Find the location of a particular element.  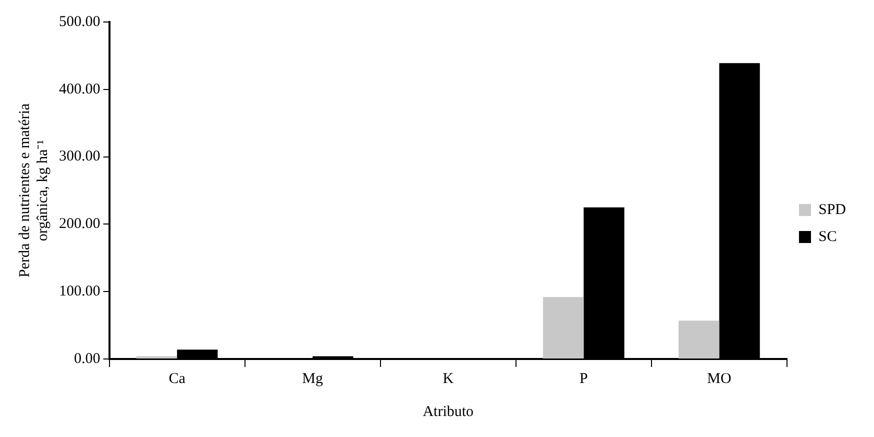

x-tick-label: Ca is located at coordinates (177, 378).